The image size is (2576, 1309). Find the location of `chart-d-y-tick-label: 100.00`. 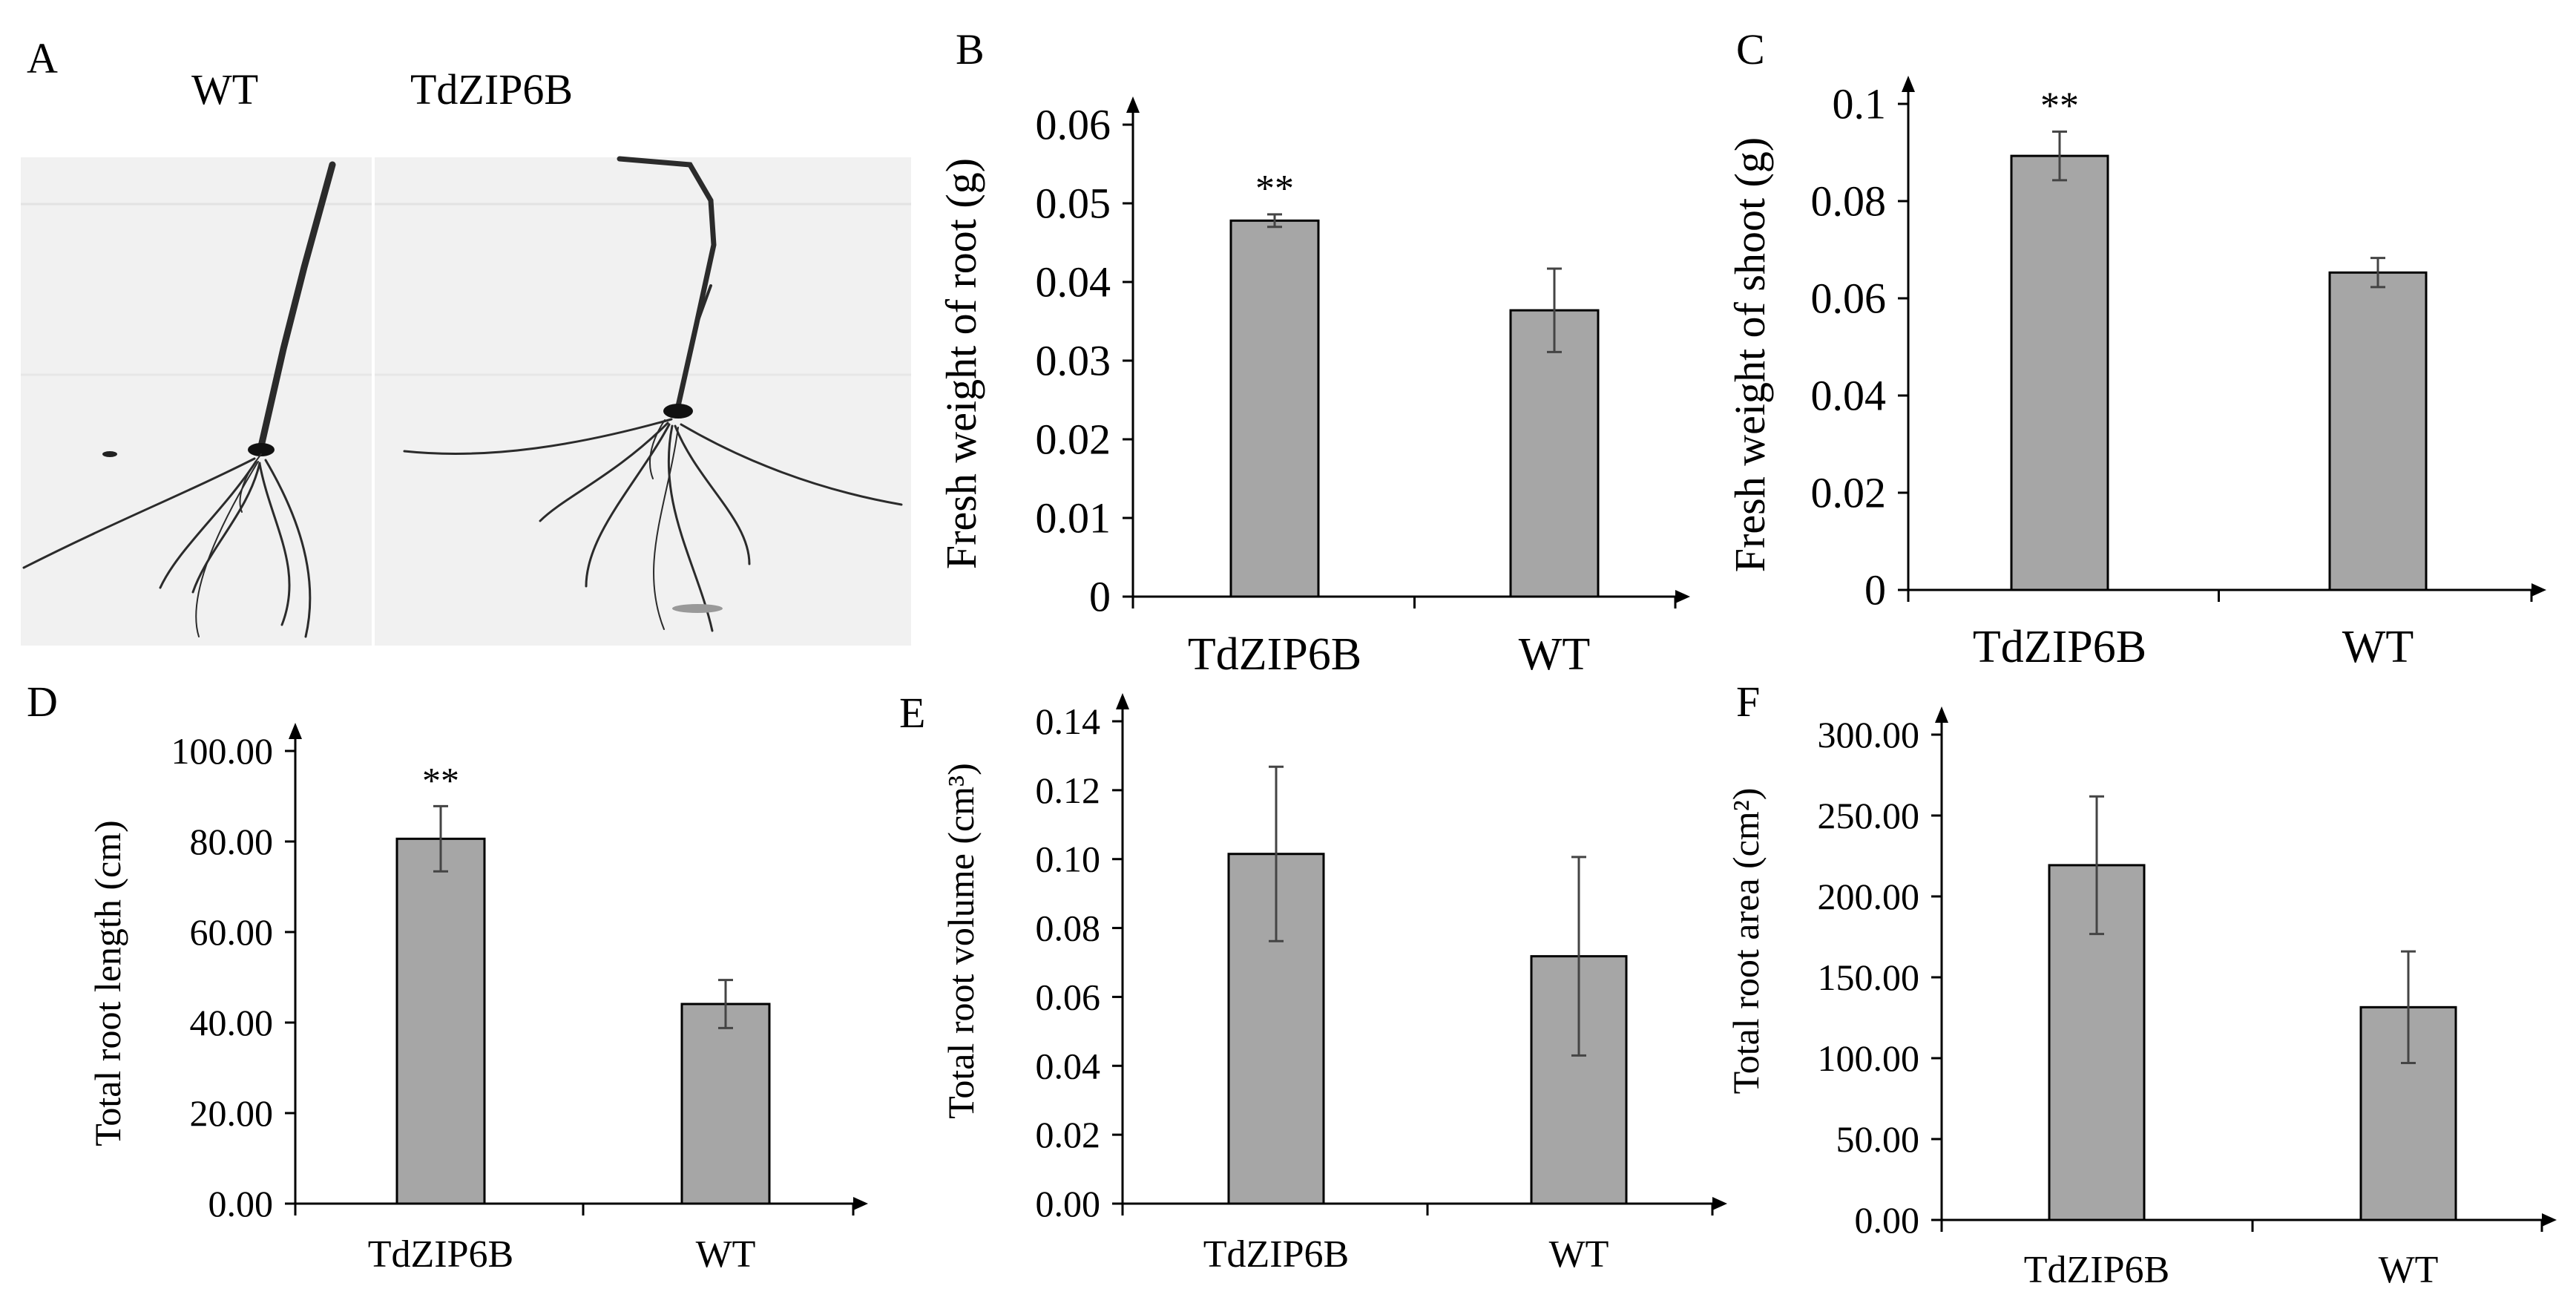

chart-d-y-tick-label: 100.00 is located at coordinates (222, 751).